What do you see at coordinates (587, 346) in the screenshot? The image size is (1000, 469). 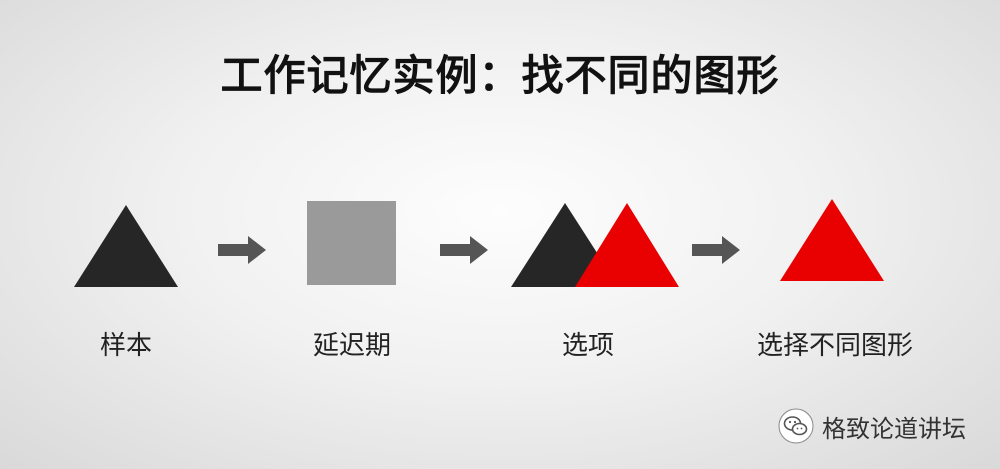 I see `step-label-options: 选项` at bounding box center [587, 346].